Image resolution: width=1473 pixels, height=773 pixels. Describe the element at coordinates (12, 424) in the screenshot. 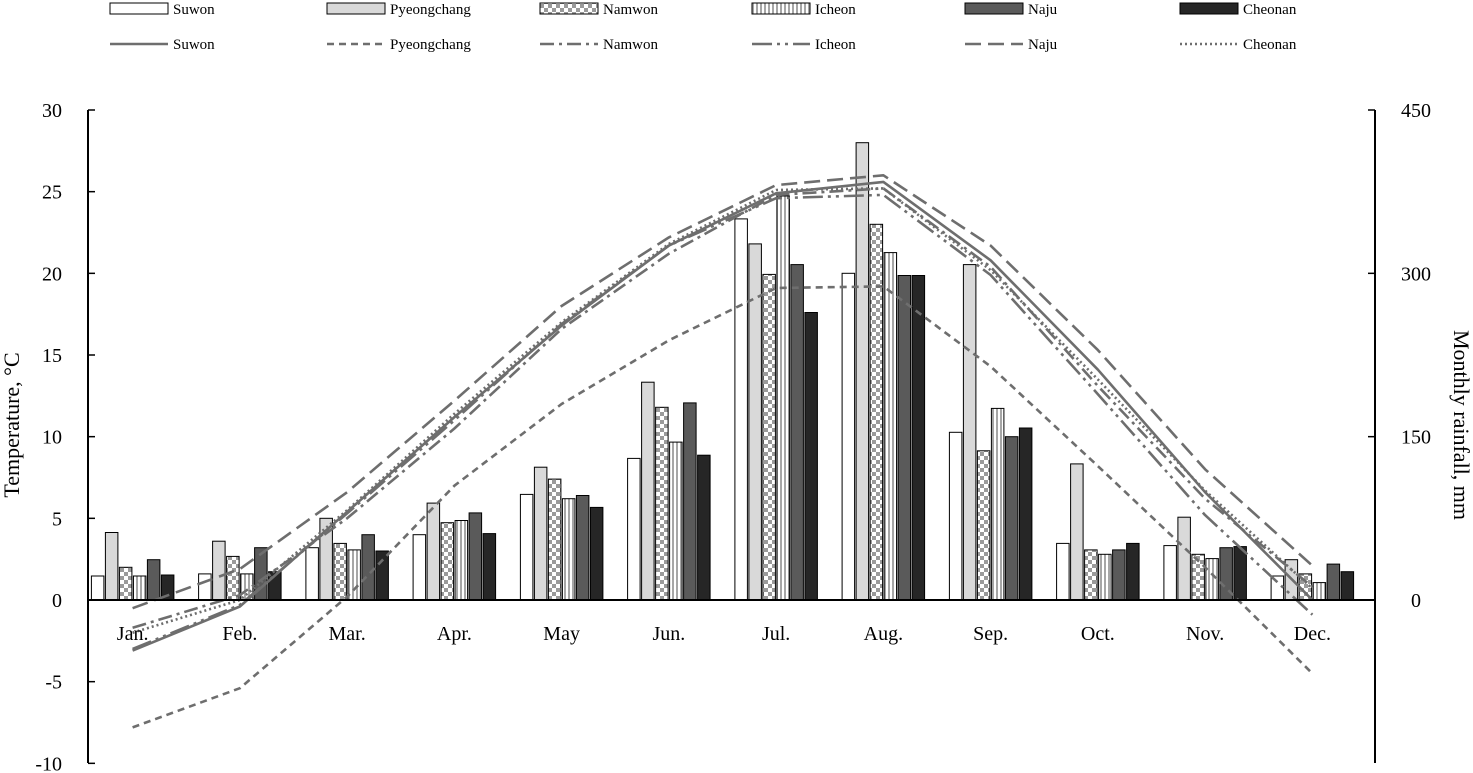

I see `y-axis-left-title: Temperature, °C` at that location.